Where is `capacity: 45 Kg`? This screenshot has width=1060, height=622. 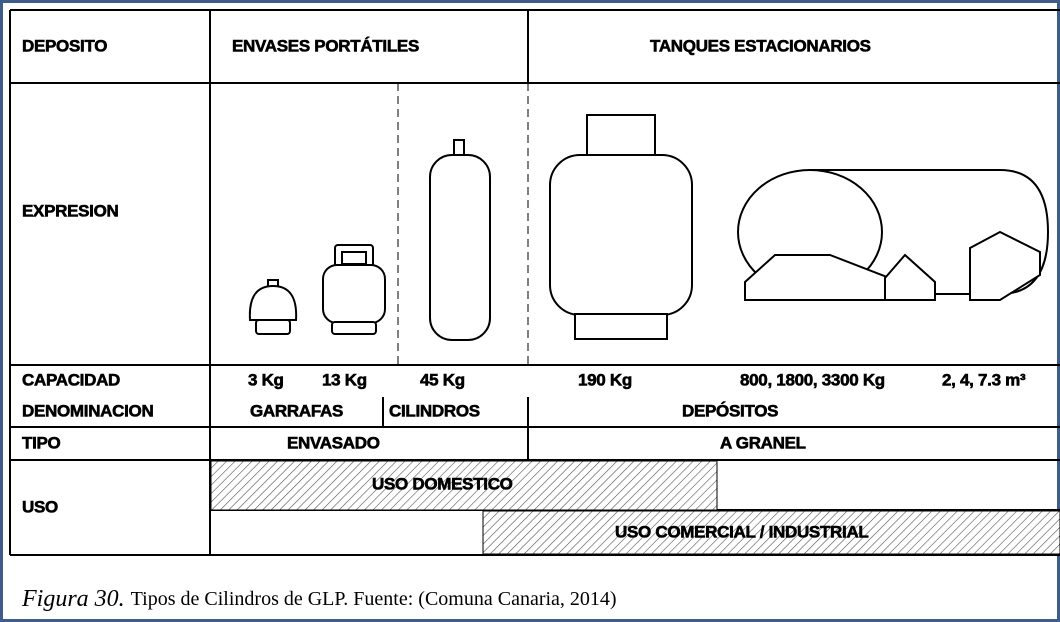
capacity: 45 Kg is located at coordinates (442, 379).